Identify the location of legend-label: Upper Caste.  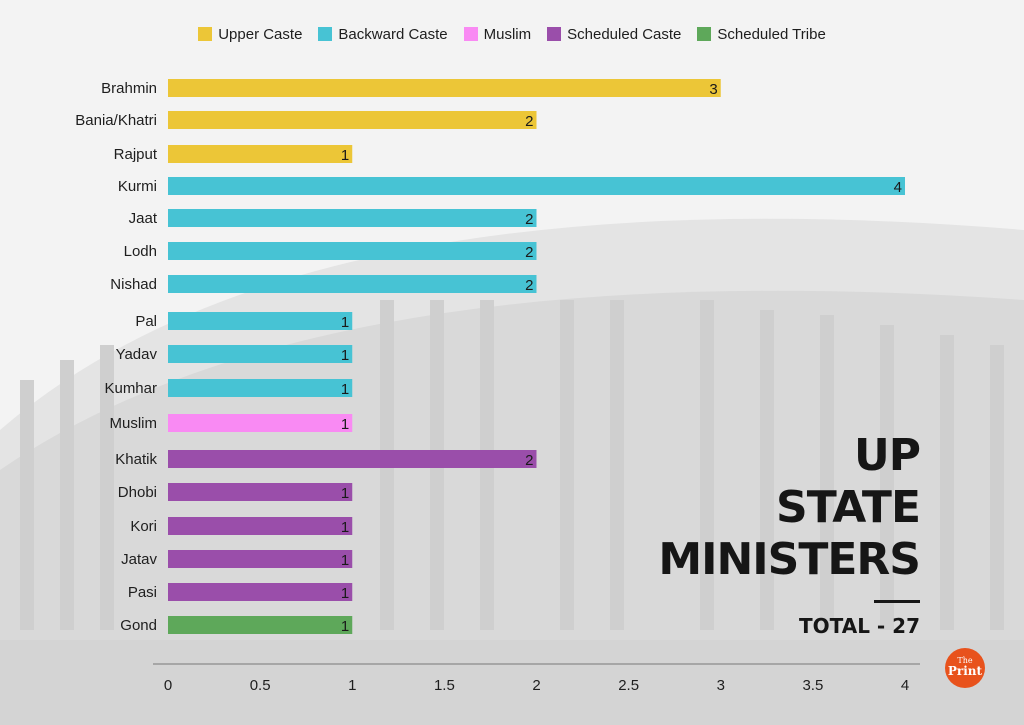
(260, 34).